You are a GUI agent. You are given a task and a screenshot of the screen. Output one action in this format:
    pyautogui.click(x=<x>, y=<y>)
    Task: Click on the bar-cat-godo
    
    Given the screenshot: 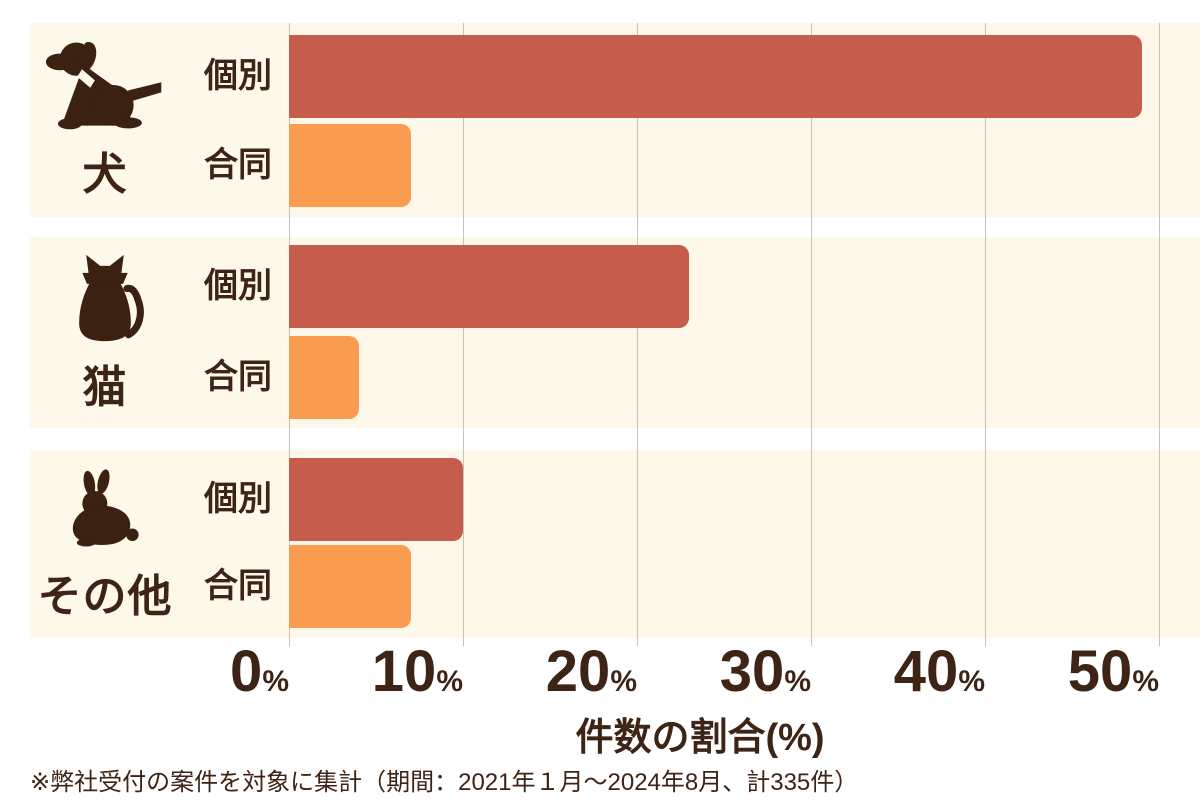 What is the action you would take?
    pyautogui.click(x=324, y=377)
    